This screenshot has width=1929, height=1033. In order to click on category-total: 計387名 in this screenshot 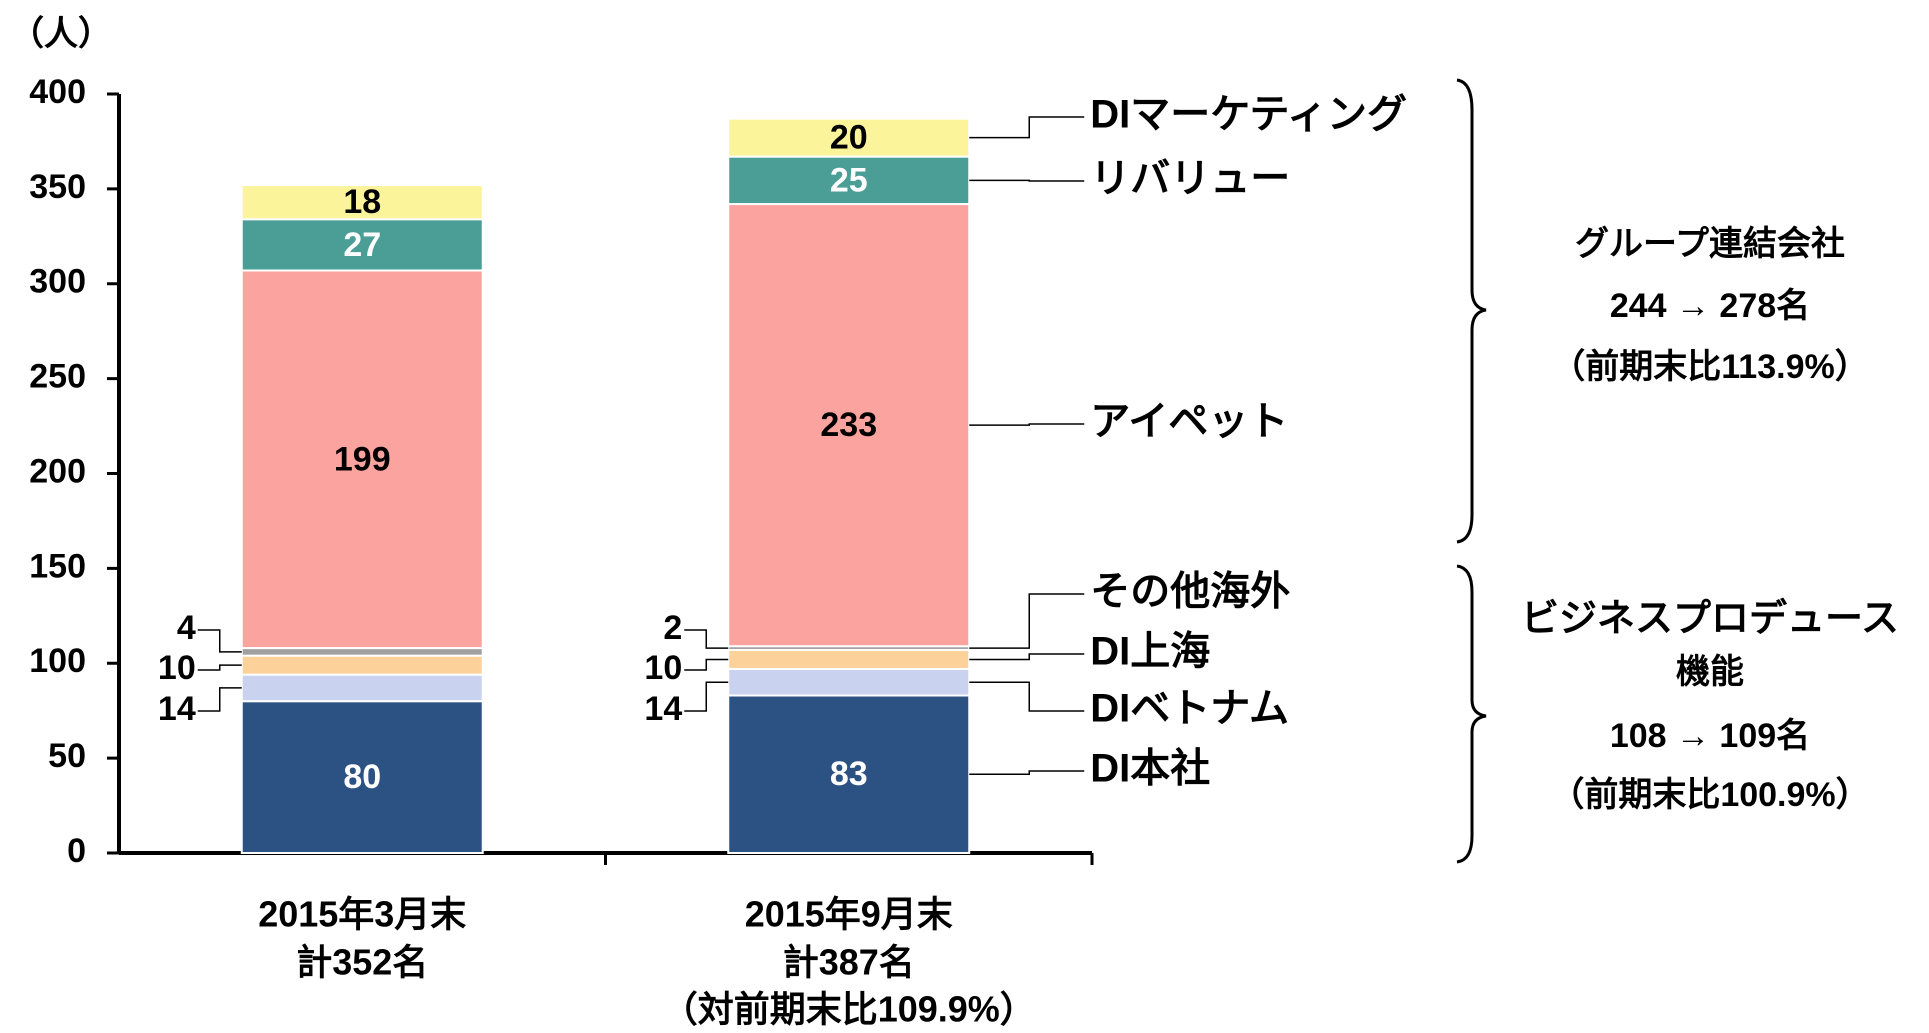, I will do `click(849, 962)`.